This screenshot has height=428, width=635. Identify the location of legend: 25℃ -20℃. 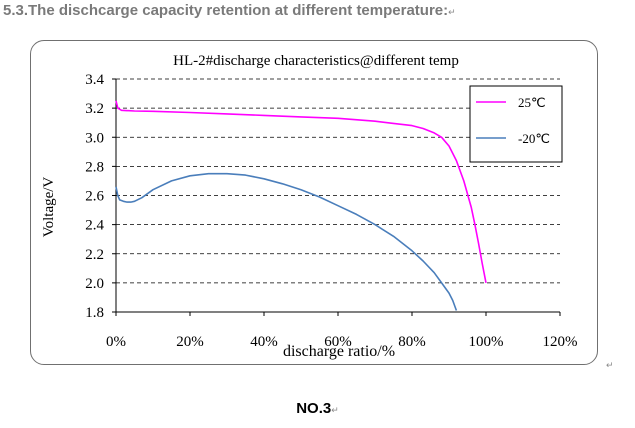
(516, 124).